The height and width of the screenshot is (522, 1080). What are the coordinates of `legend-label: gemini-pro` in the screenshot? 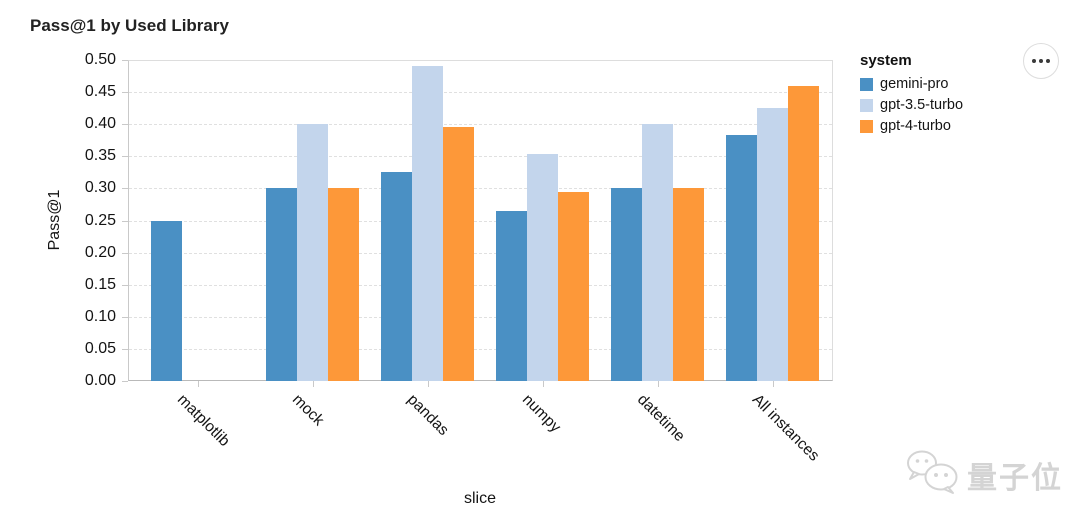 It's located at (914, 84).